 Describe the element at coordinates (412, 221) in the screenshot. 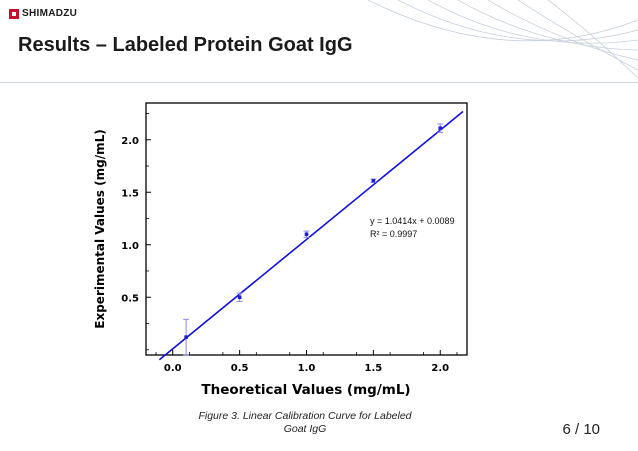

I see `fit-equation: y = 1.0414x + 0.0089` at that location.